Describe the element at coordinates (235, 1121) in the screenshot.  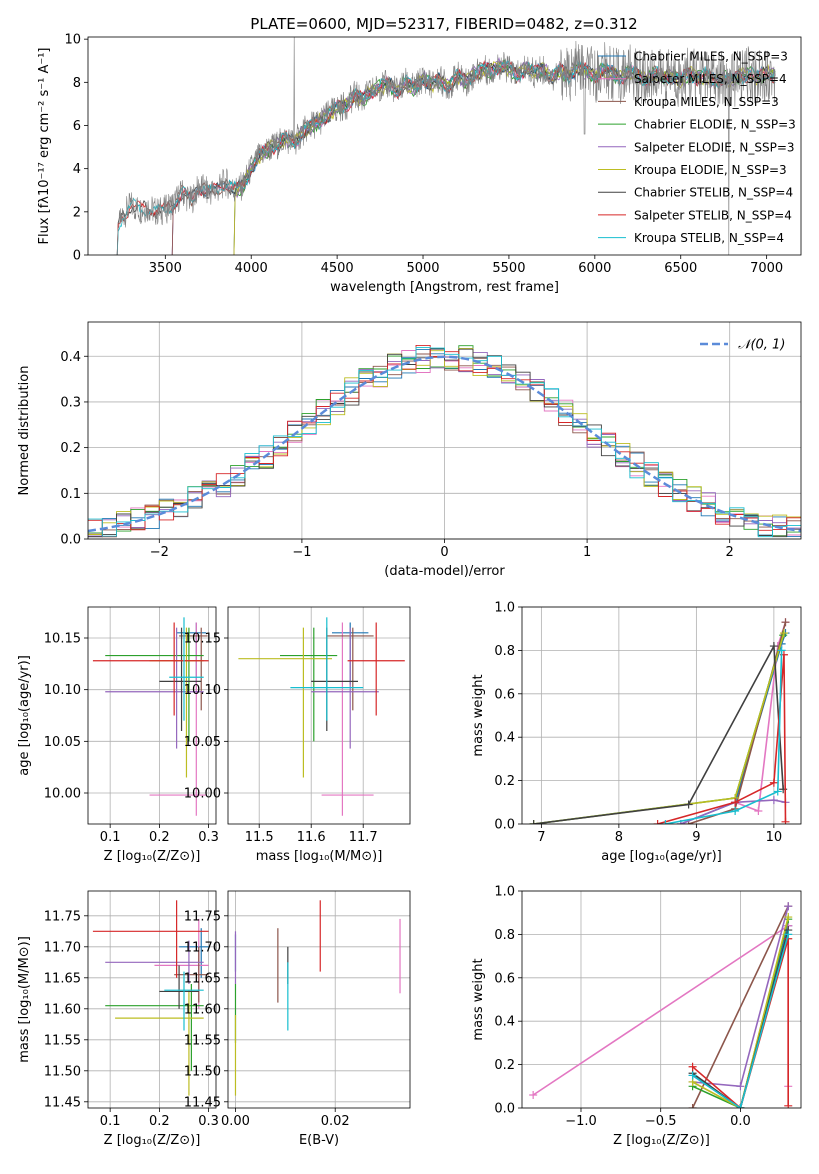
I see `x-tick-label: 0.00` at that location.